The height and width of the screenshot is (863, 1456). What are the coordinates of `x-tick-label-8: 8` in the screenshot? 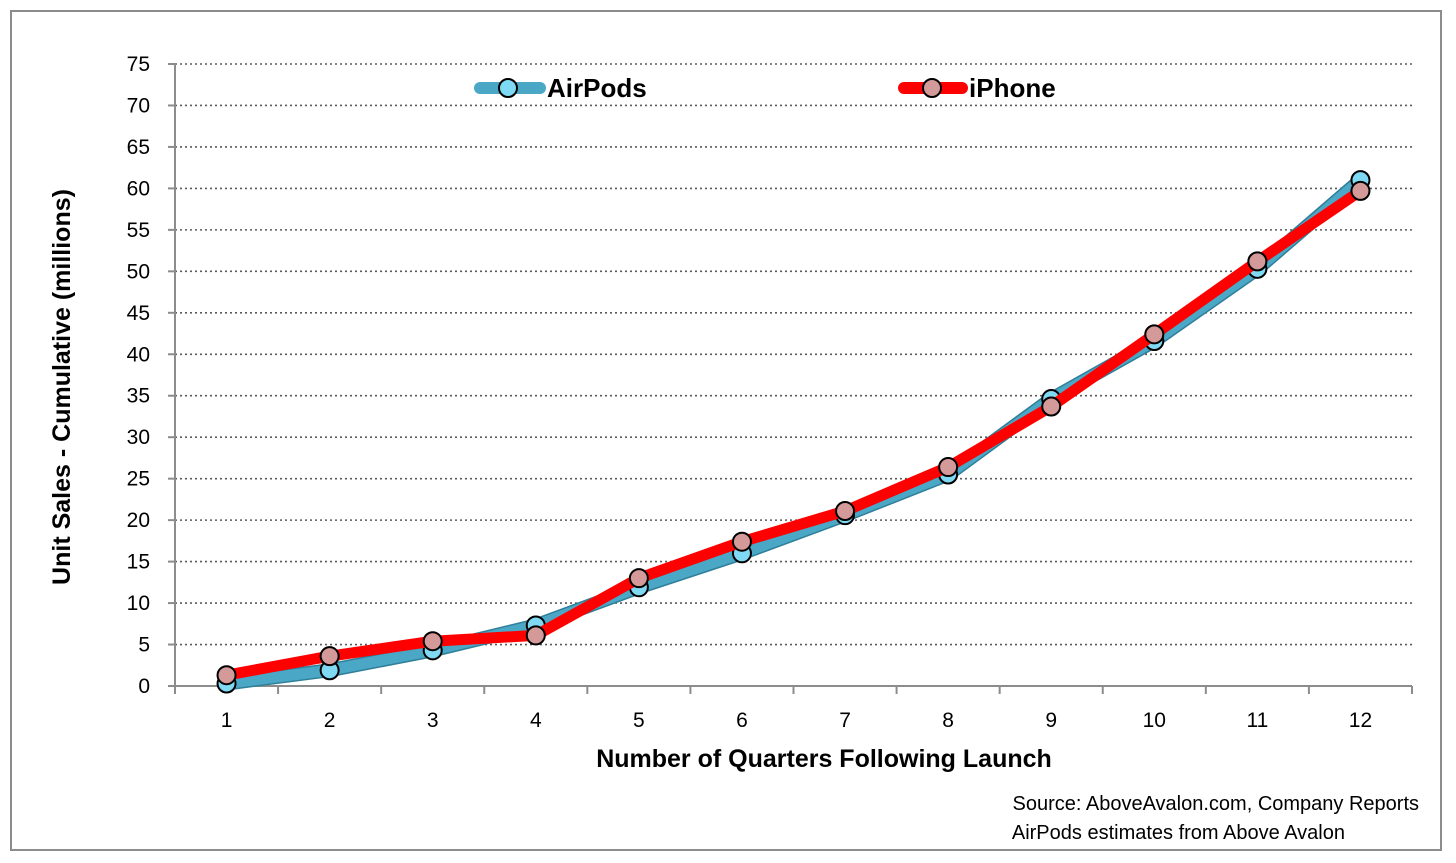 It's located at (948, 720).